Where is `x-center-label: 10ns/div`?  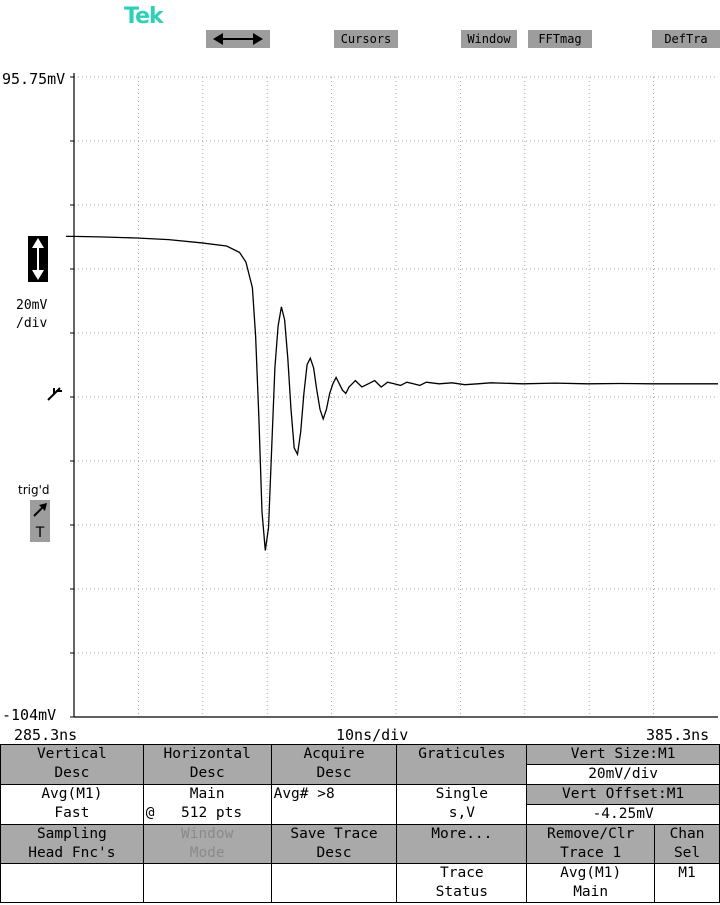
x-center-label: 10ns/div is located at coordinates (372, 735).